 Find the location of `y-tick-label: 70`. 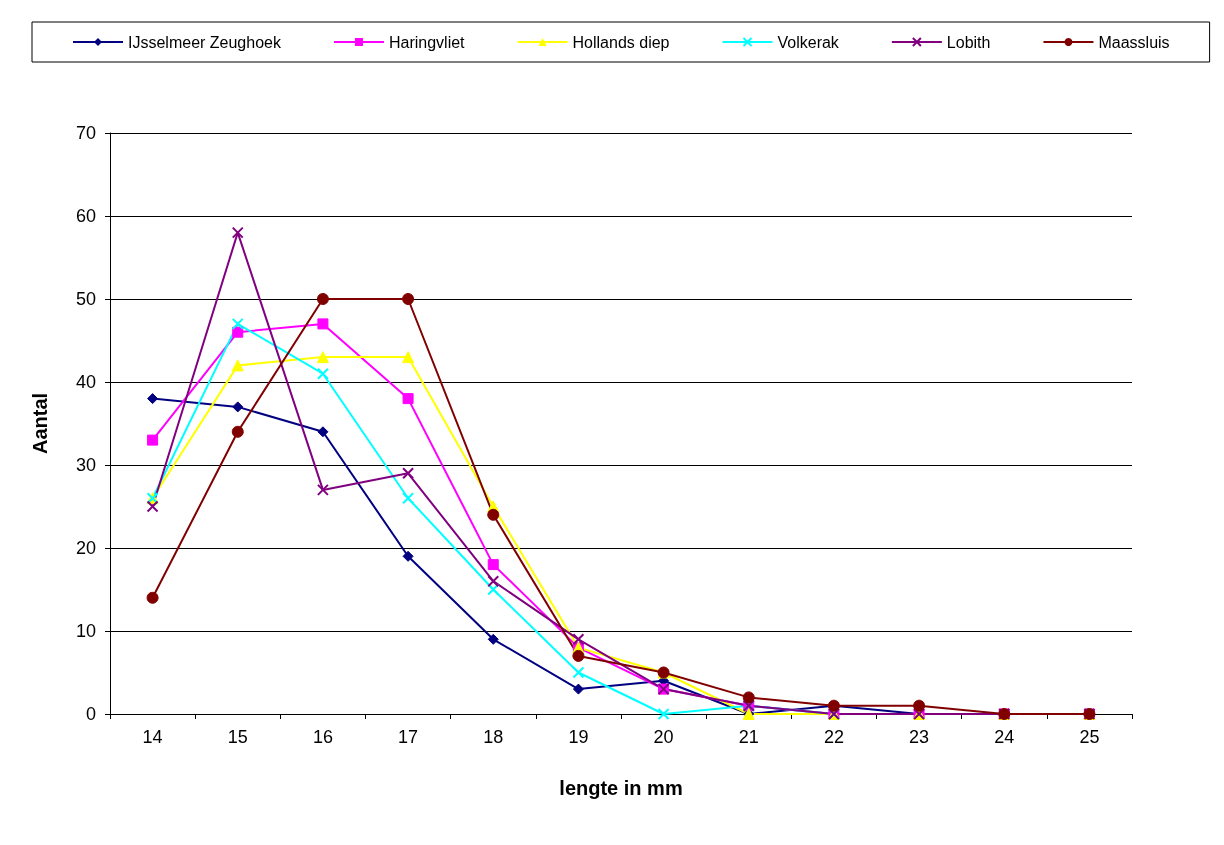

y-tick-label: 70 is located at coordinates (85, 133).